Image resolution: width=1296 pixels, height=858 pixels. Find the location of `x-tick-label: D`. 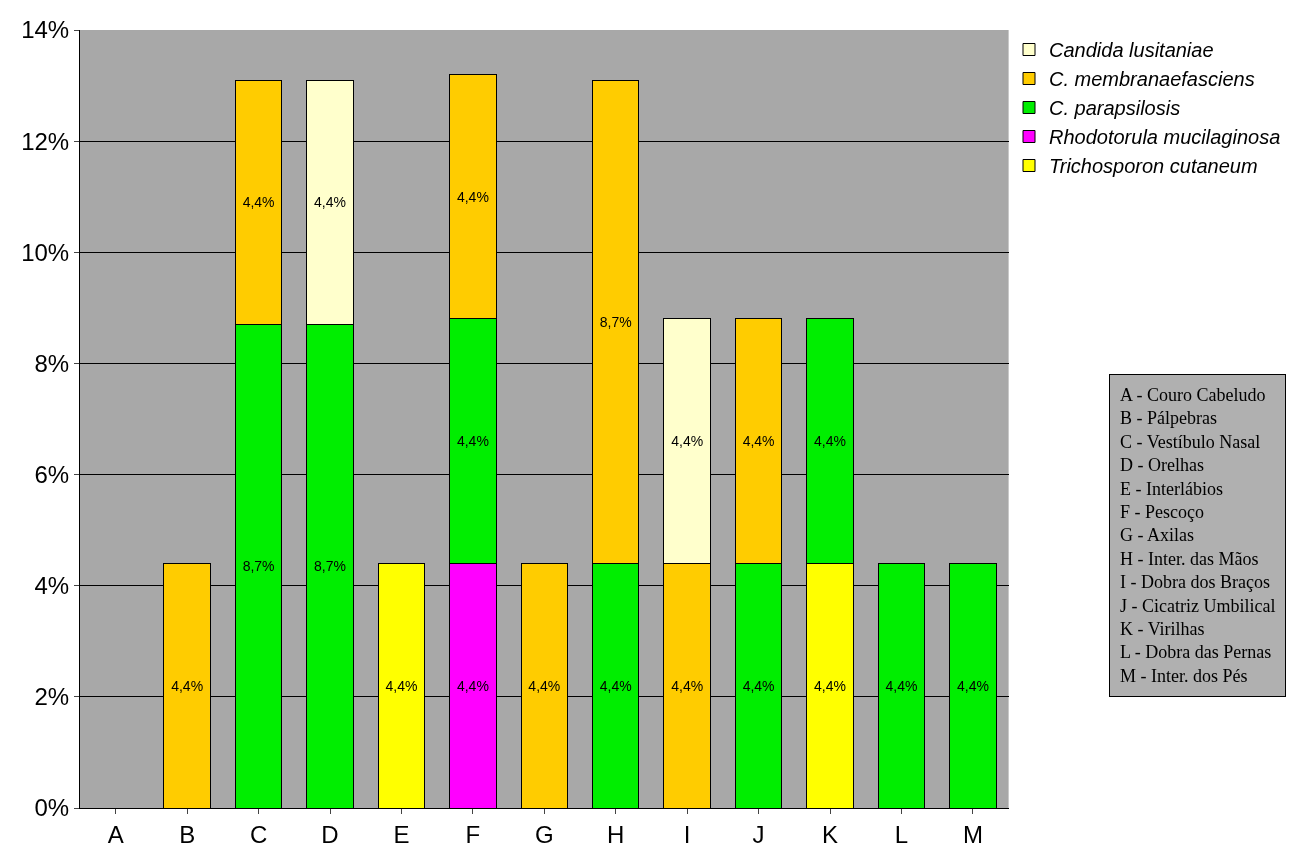

x-tick-label: D is located at coordinates (330, 834).